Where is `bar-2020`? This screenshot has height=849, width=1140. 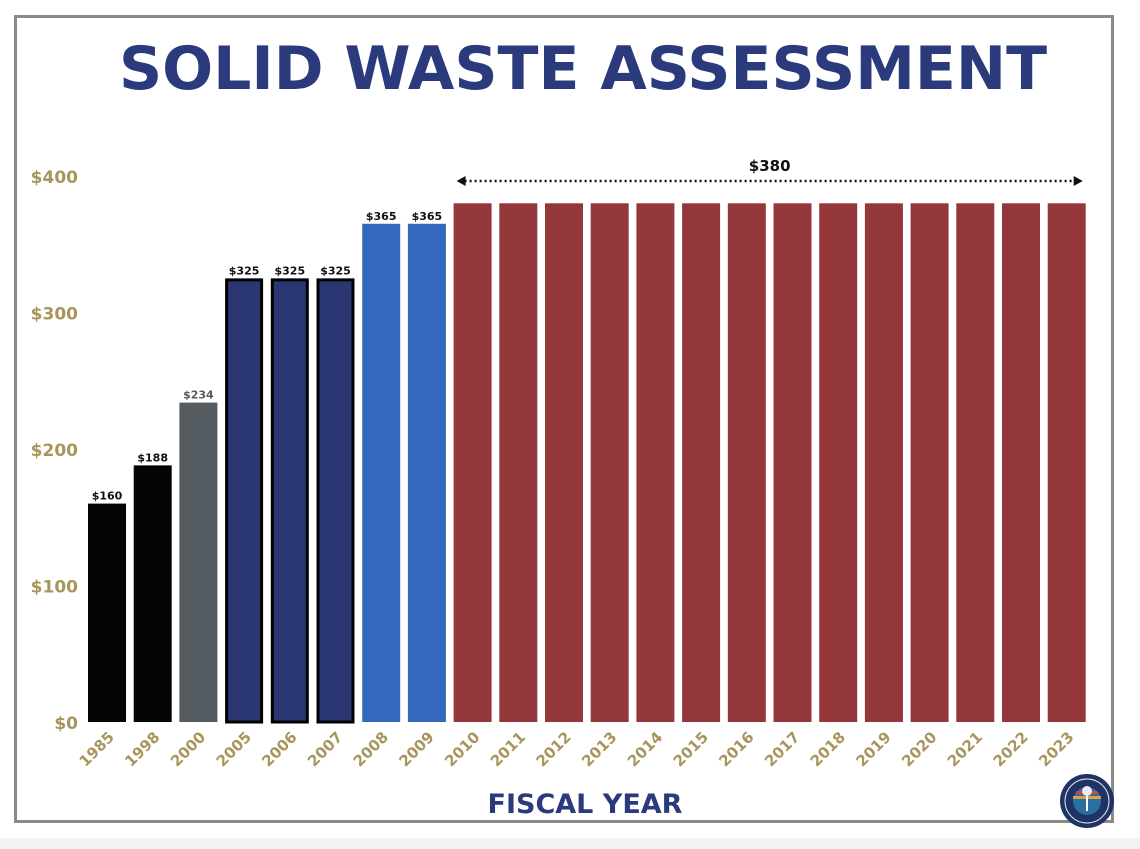
bar-2020 is located at coordinates (929, 463).